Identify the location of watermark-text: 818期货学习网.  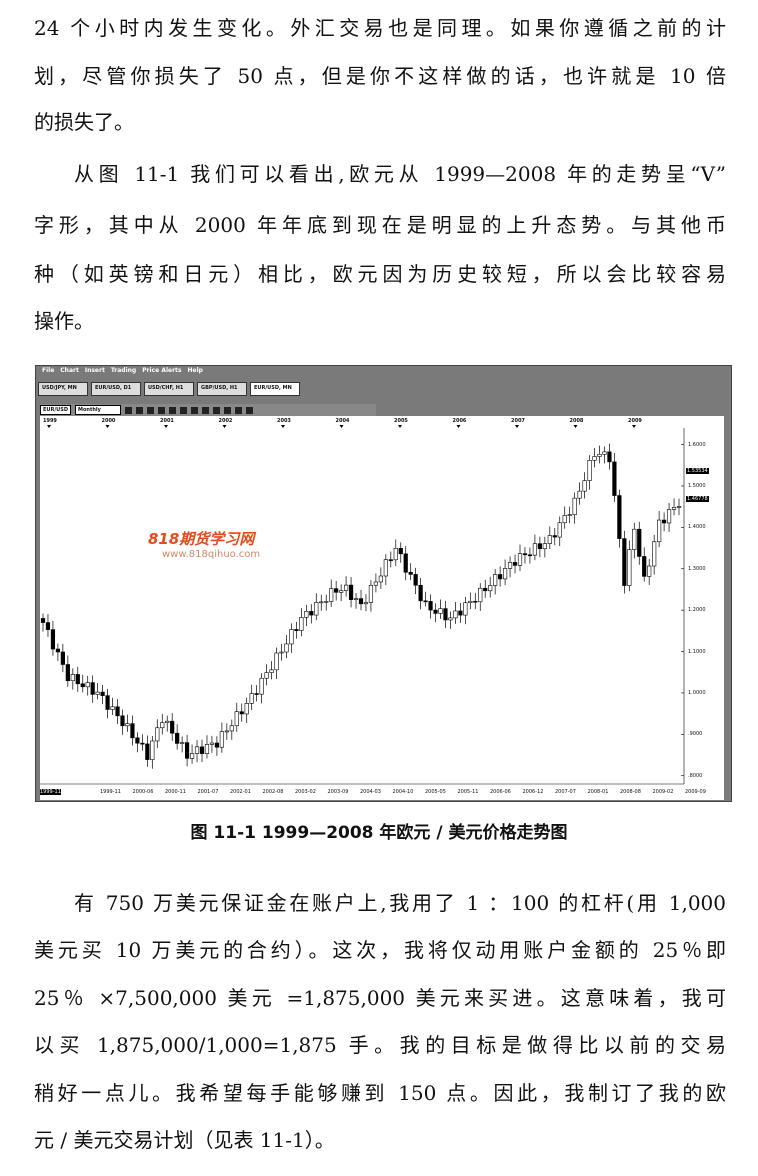
(201, 539).